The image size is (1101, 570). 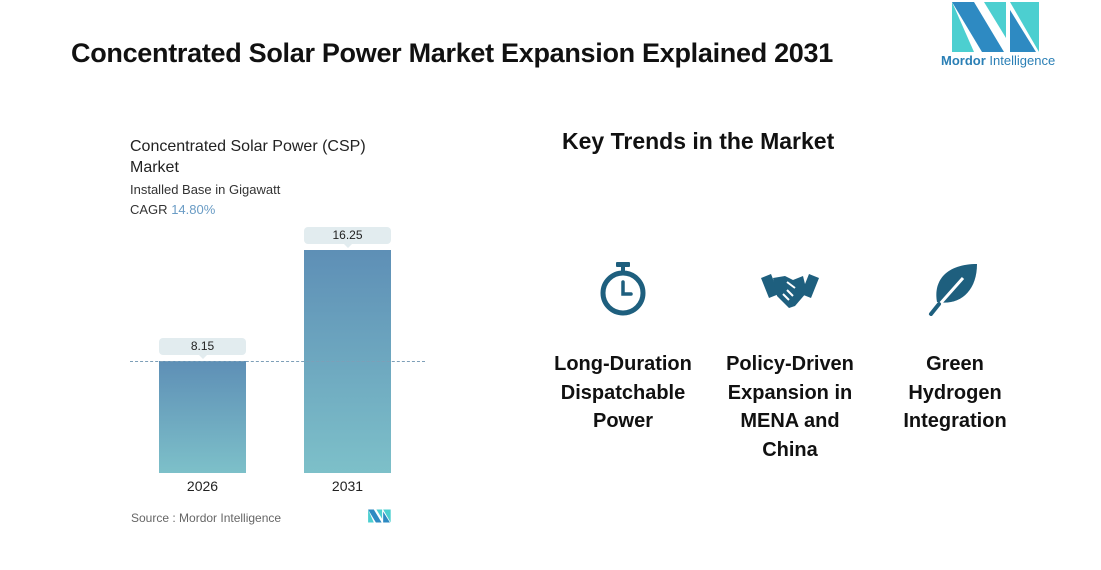 What do you see at coordinates (698, 141) in the screenshot?
I see `trends-title: Key Trends in the Market` at bounding box center [698, 141].